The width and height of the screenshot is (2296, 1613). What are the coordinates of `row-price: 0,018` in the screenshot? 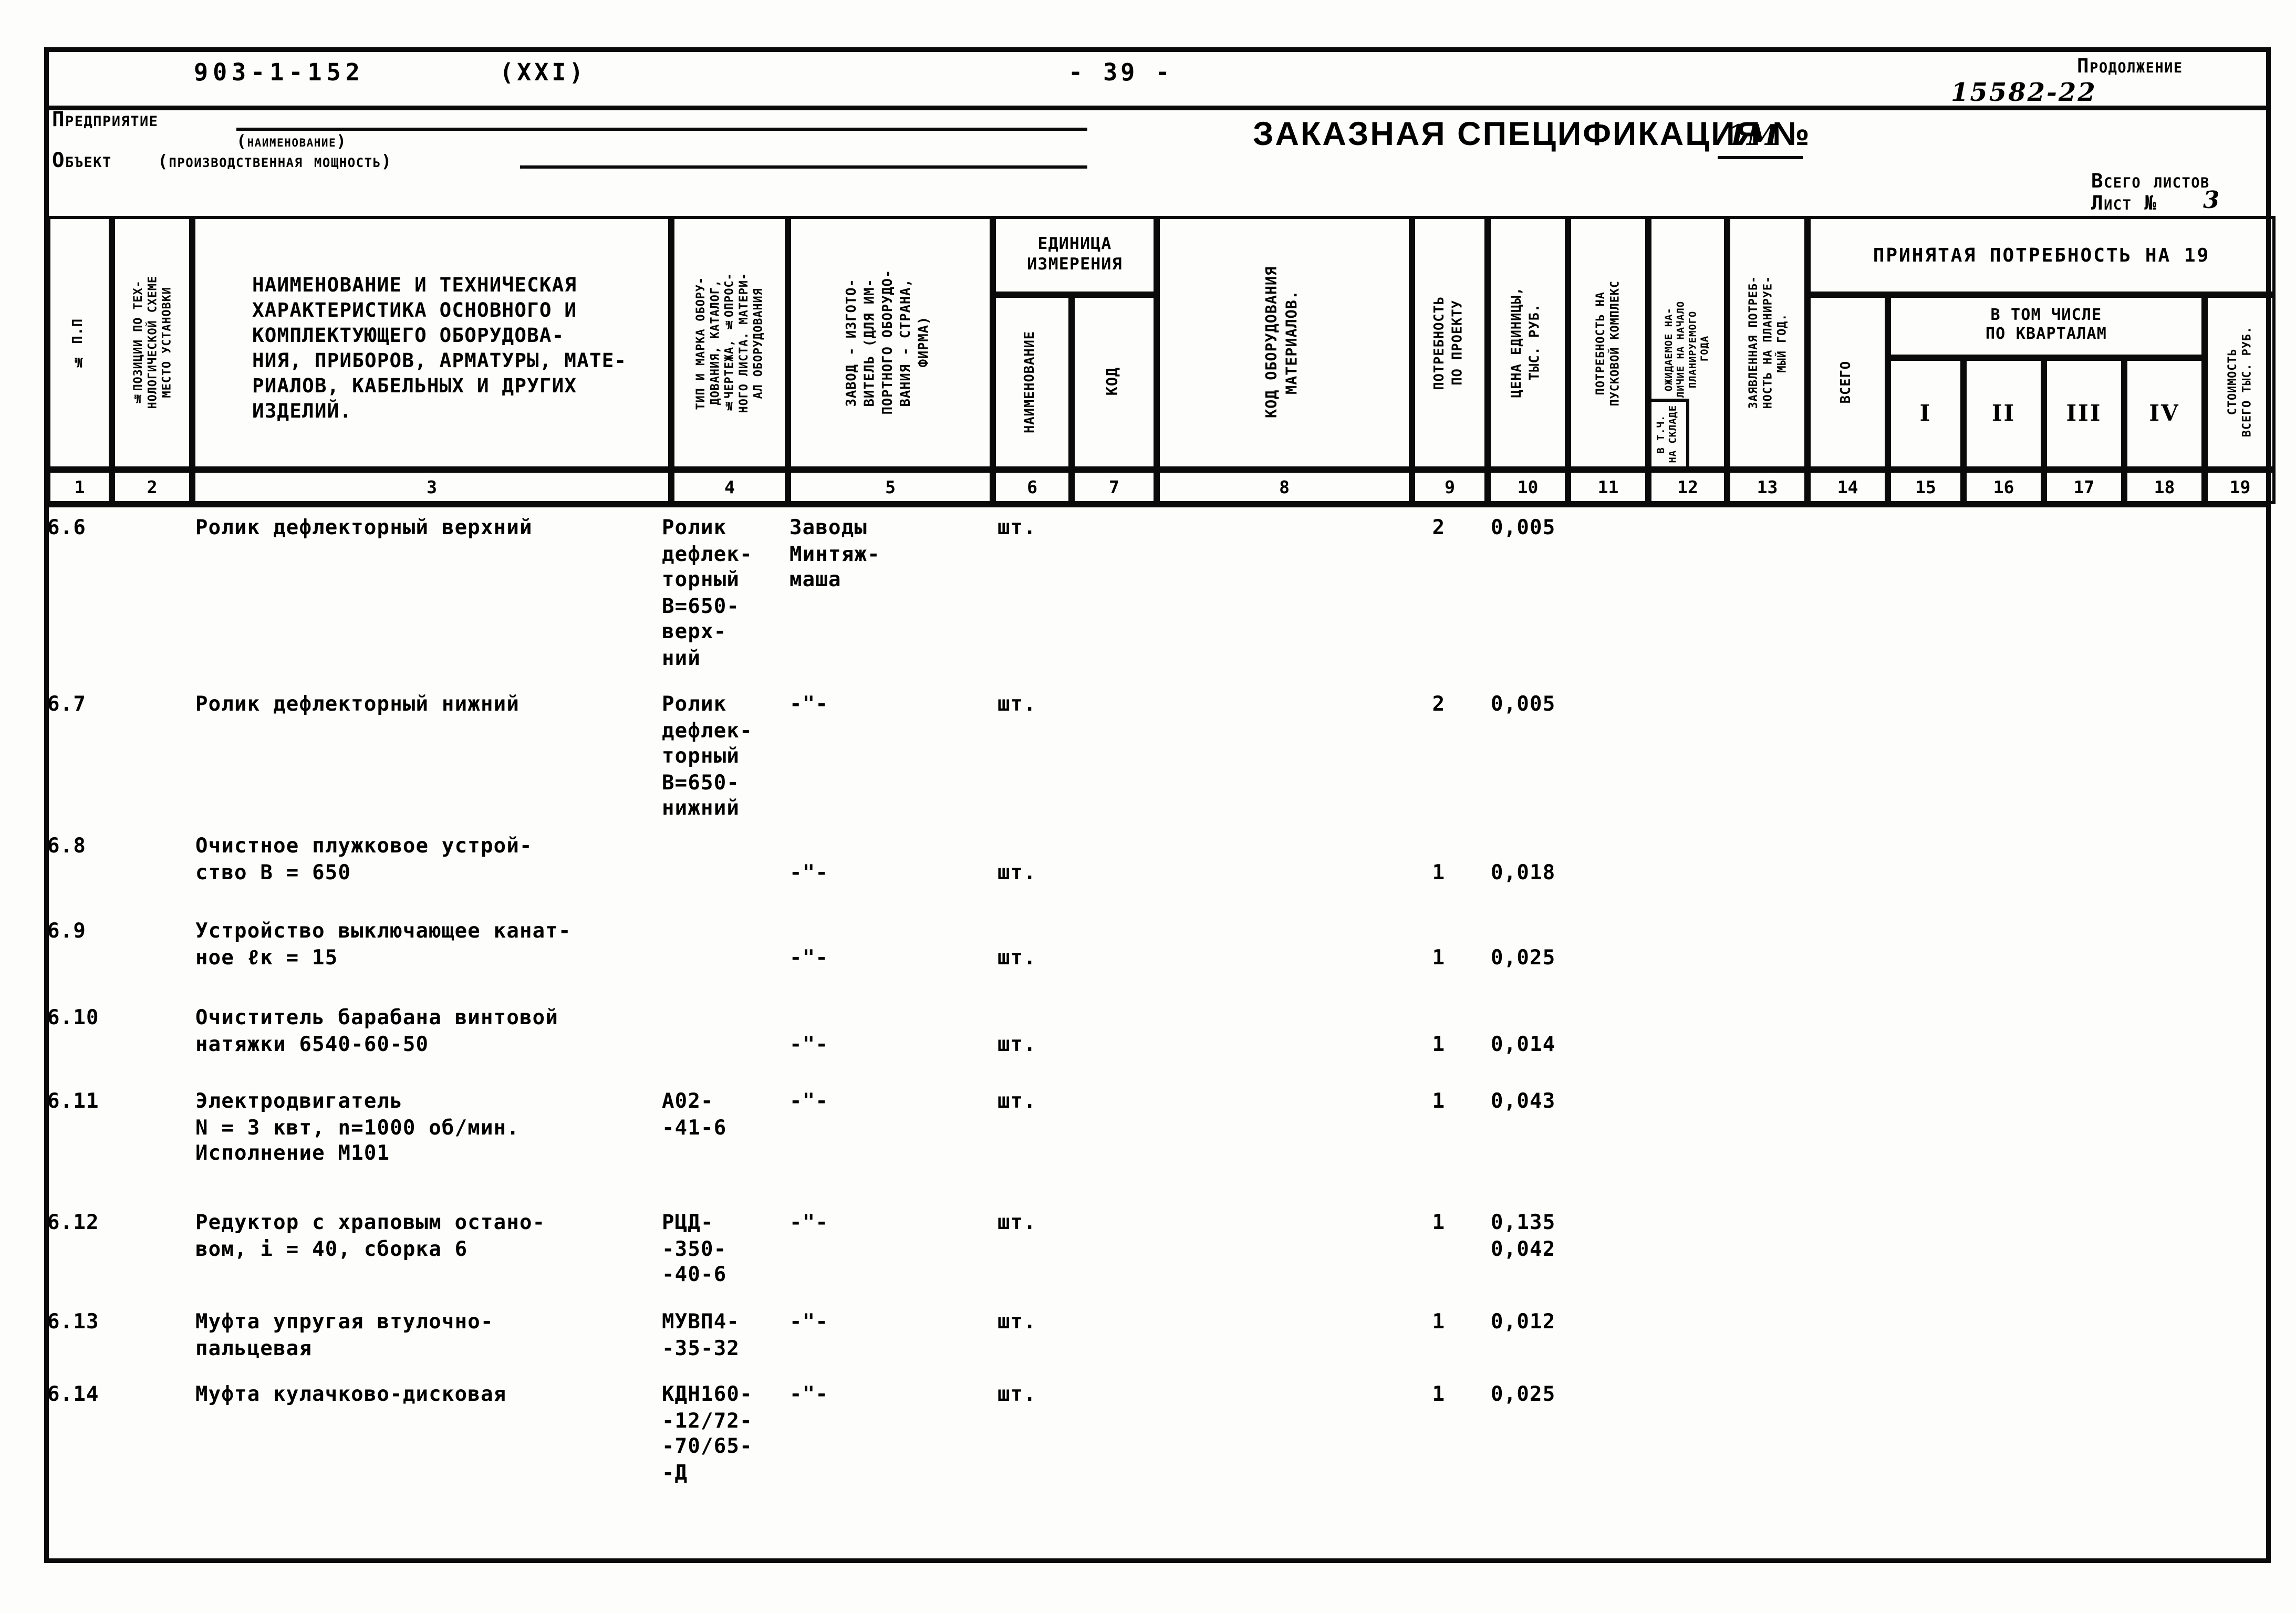 It's located at (1523, 874).